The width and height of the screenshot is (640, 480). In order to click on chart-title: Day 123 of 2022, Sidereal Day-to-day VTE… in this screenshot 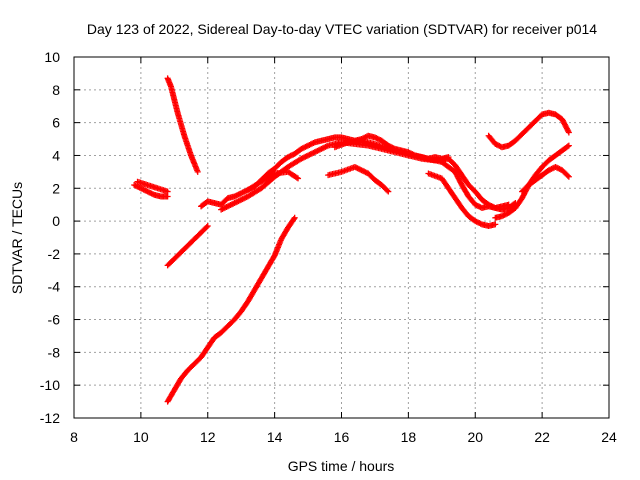, I will do `click(342, 29)`.